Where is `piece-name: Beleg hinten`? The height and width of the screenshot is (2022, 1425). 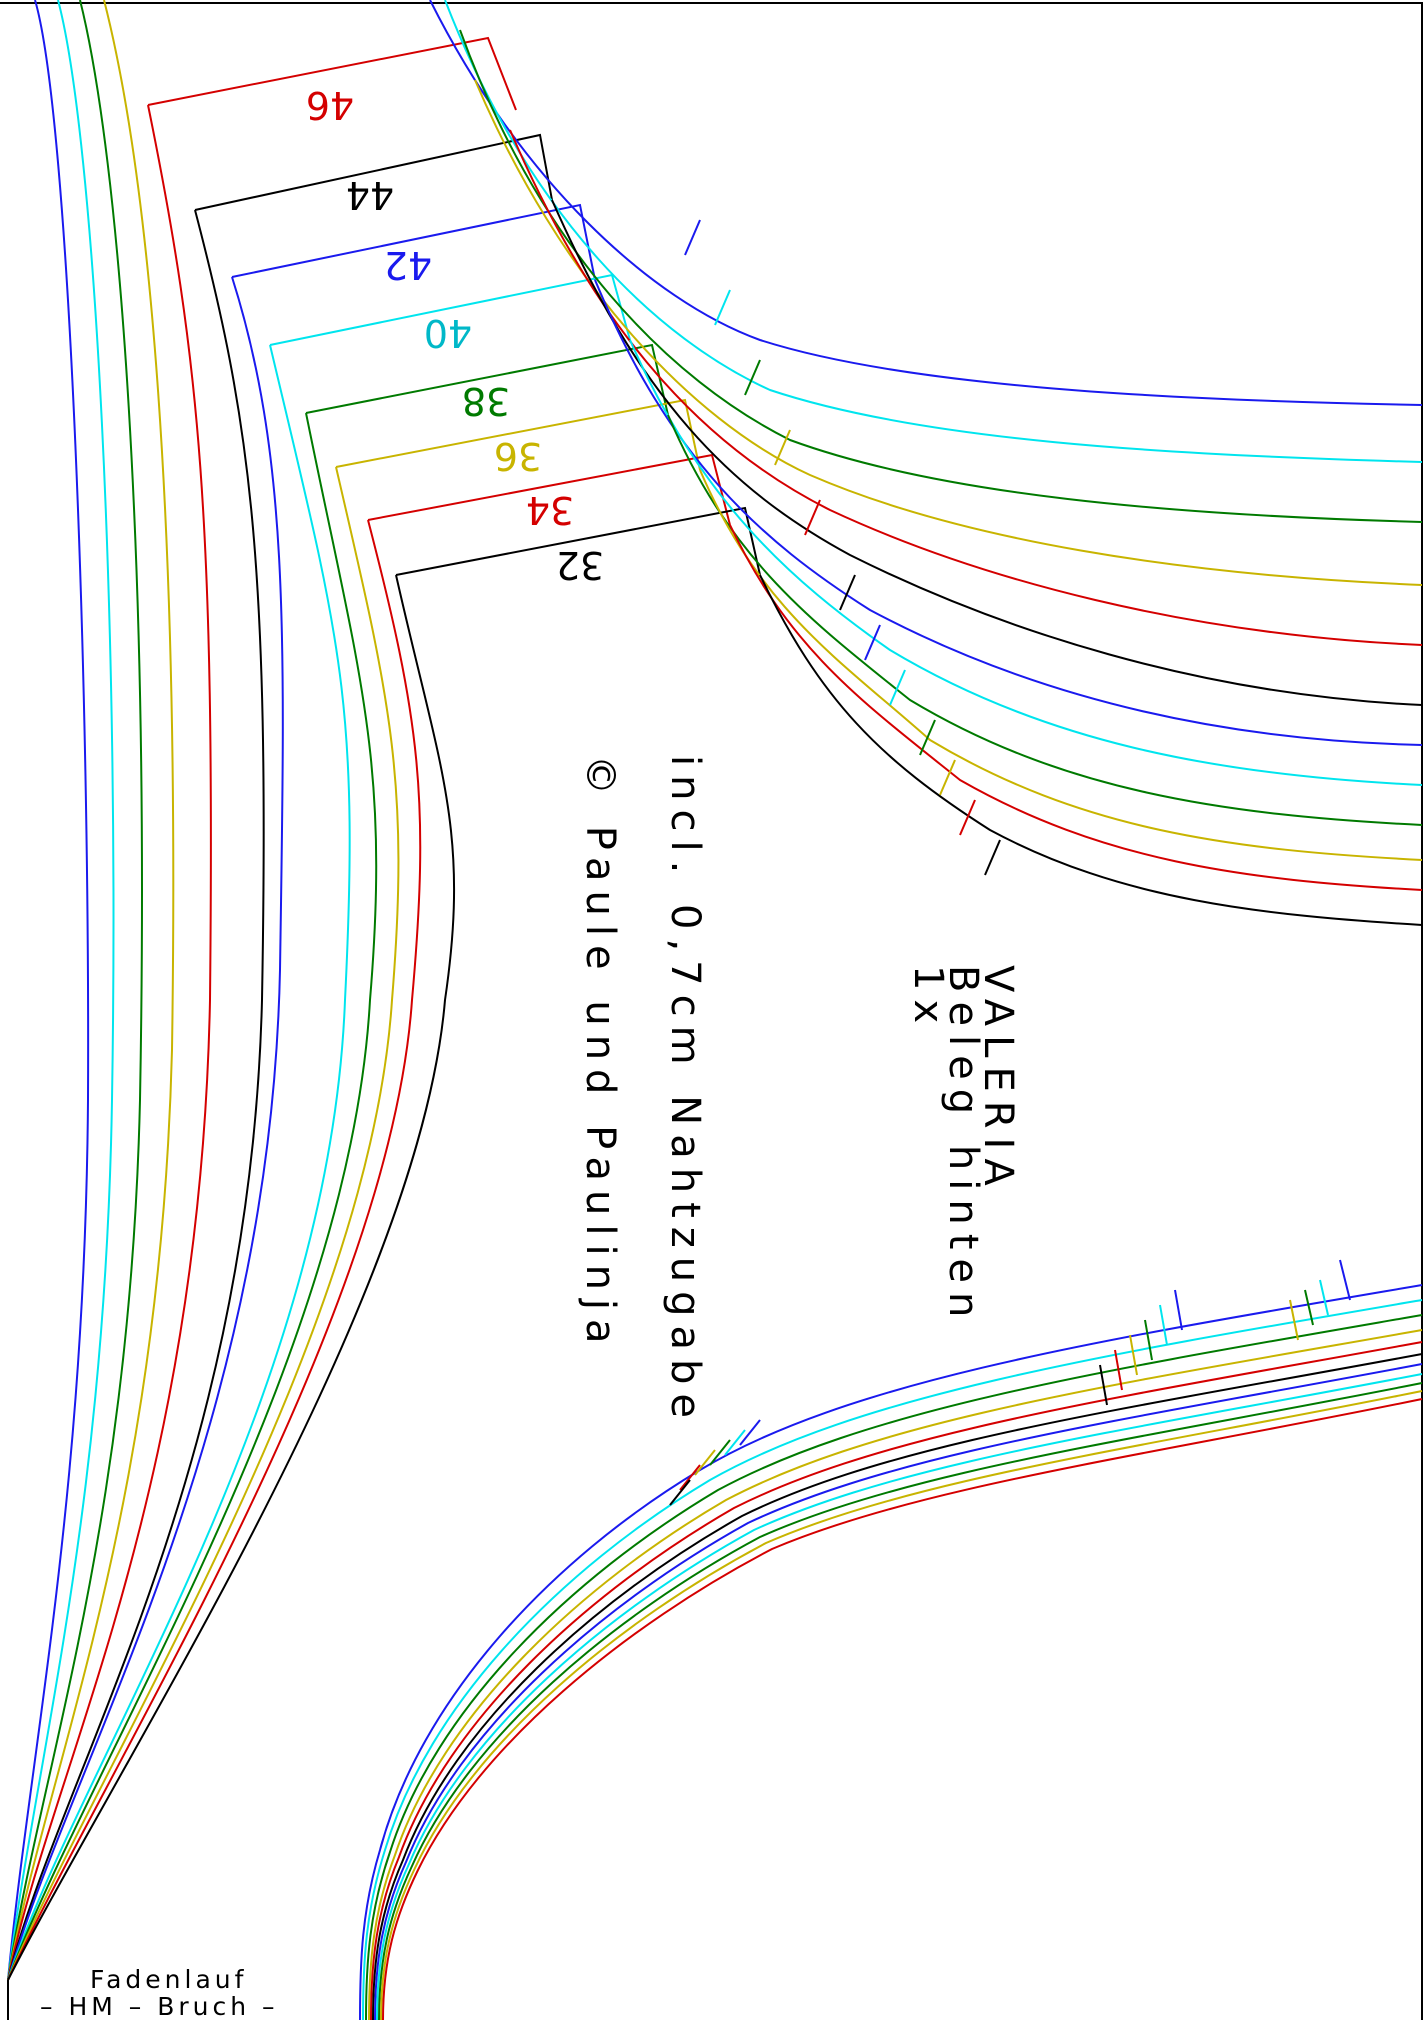 piece-name: Beleg hinten is located at coordinates (963, 1145).